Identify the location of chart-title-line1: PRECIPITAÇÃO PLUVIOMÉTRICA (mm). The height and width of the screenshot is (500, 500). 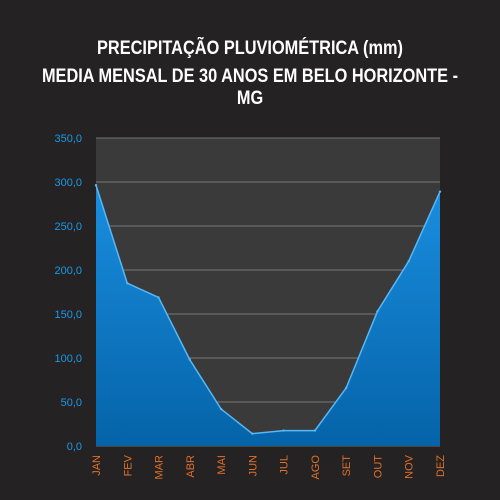
(250, 48).